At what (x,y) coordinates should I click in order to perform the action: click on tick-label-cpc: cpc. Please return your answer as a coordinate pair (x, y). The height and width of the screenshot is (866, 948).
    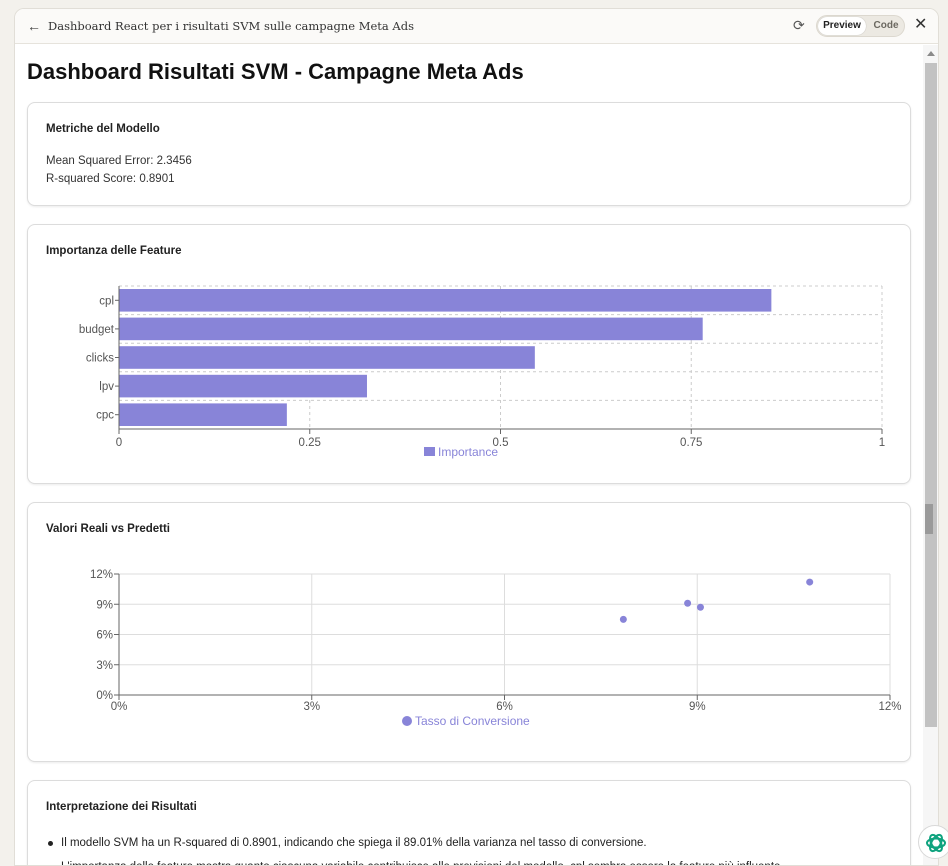
    Looking at the image, I should click on (105, 416).